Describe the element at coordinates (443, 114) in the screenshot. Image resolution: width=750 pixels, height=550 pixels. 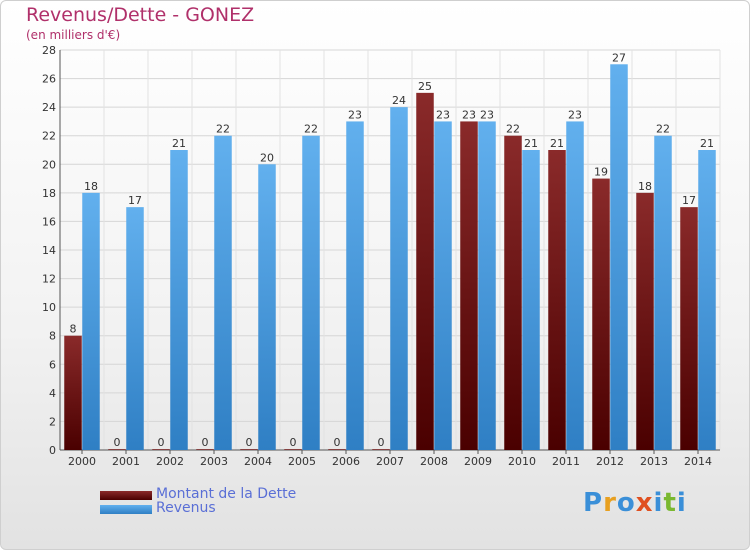
I see `data-label-revenus-2008: 23` at that location.